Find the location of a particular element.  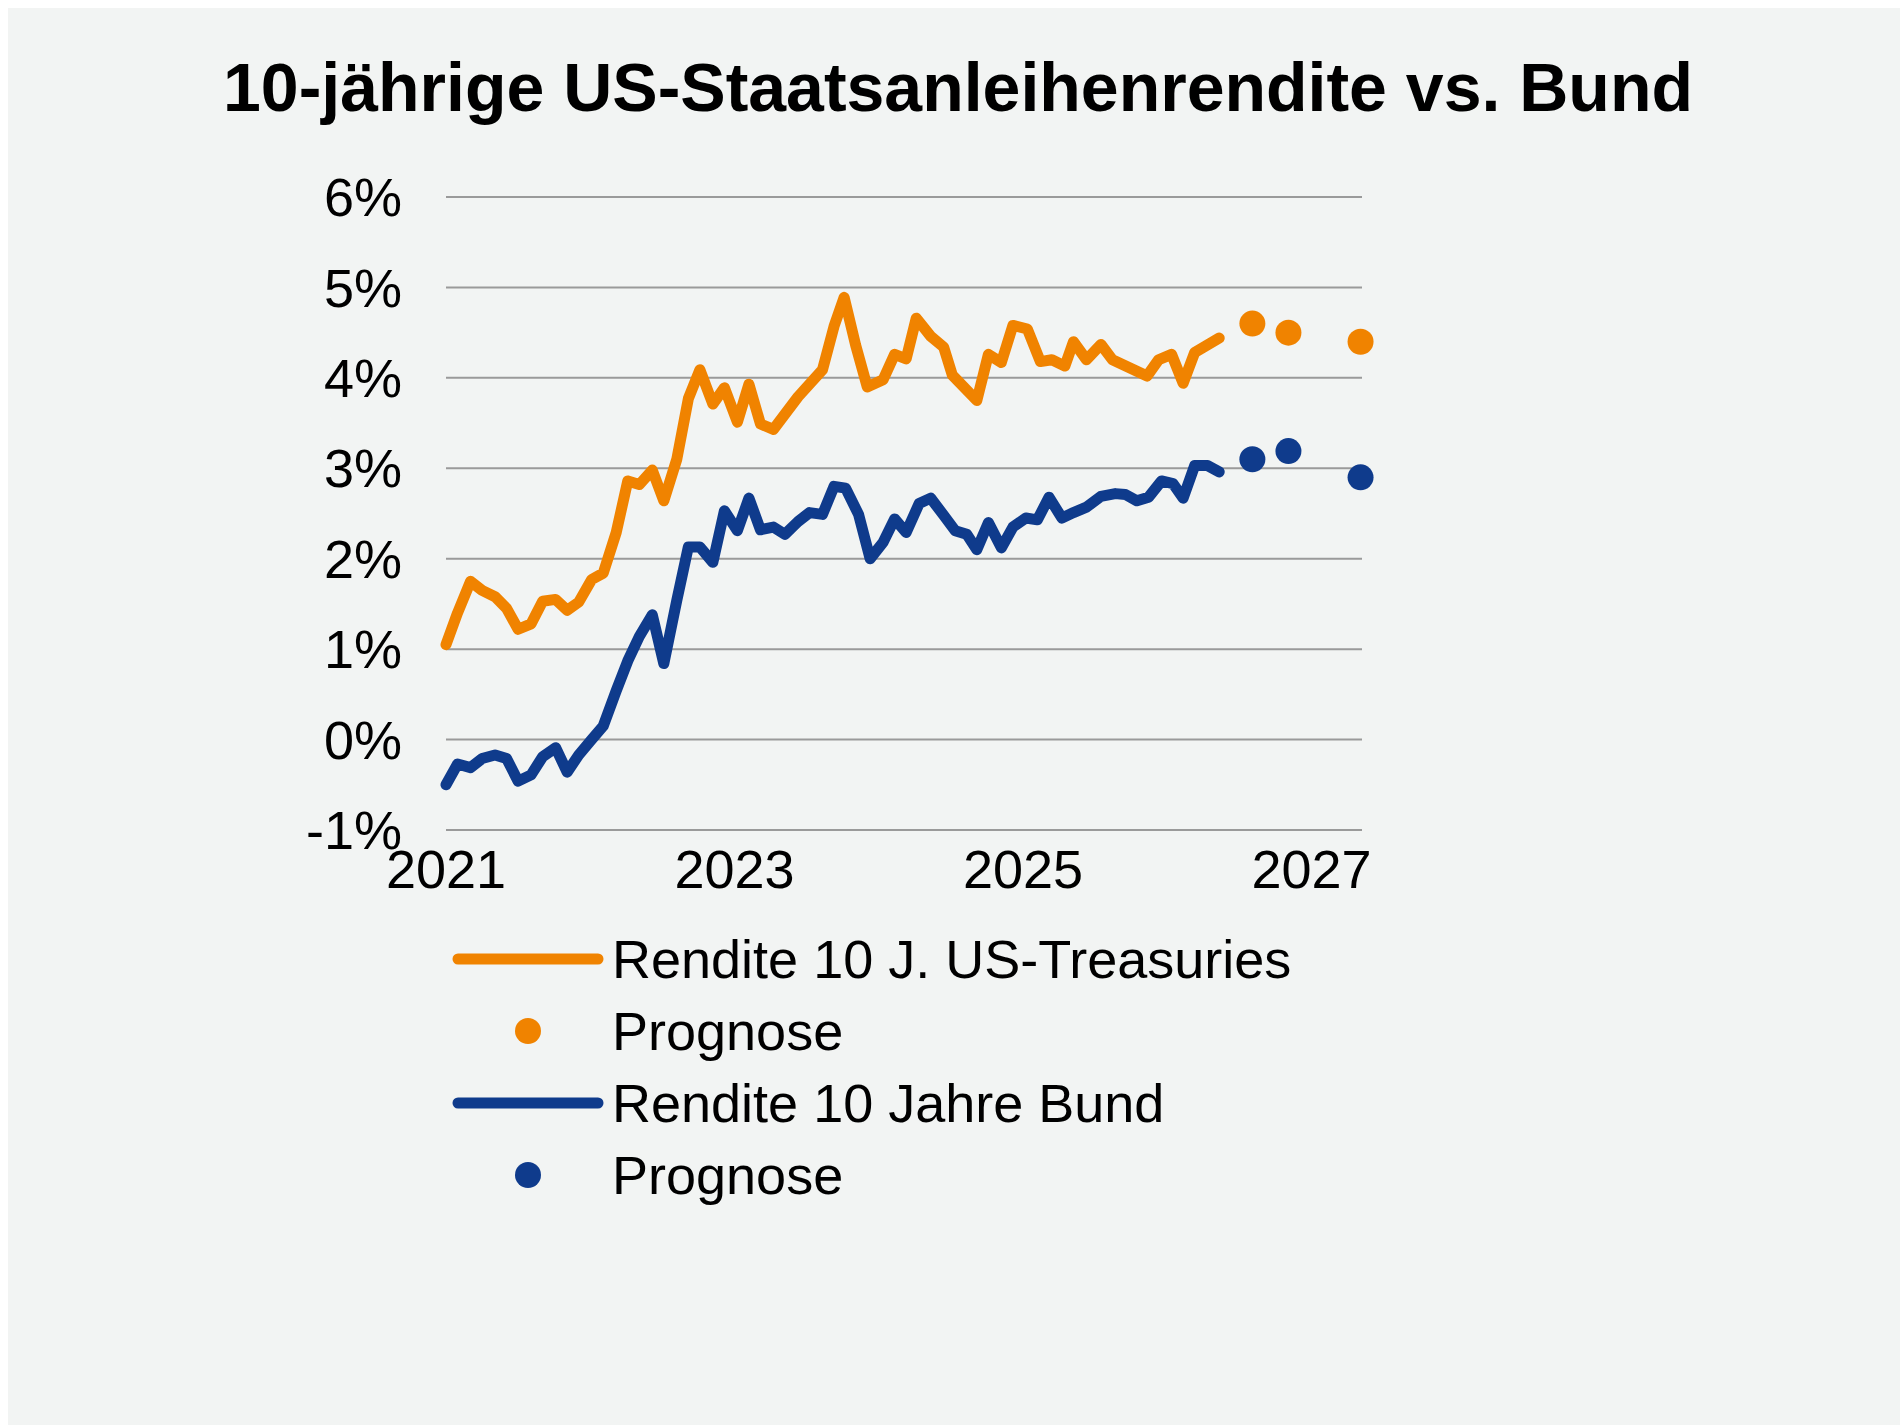

y-tick-label: 2% is located at coordinates (362, 558).